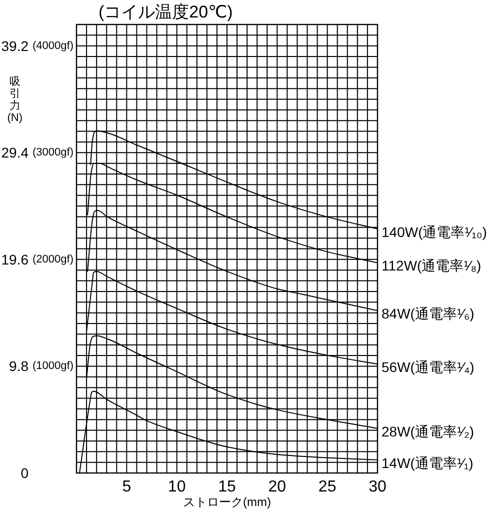  I want to click on x-tick-label: 20, so click(277, 487).